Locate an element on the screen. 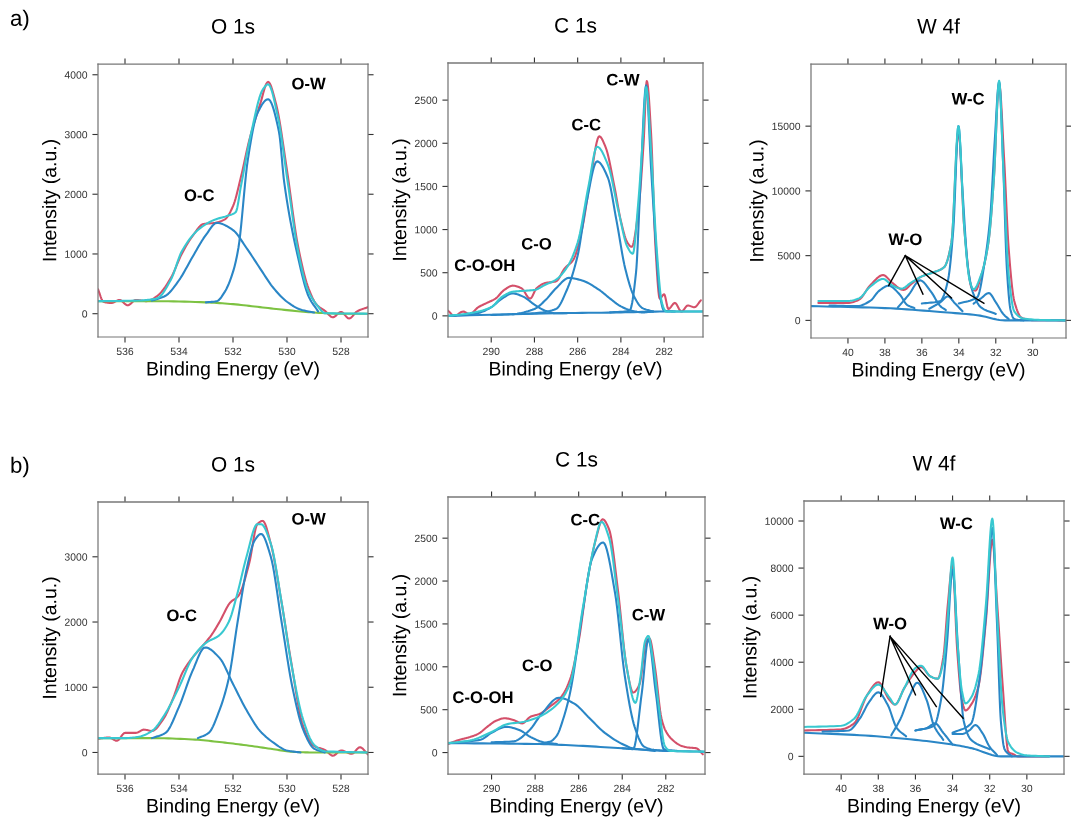 Image resolution: width=1071 pixels, height=823 pixels. text: b) is located at coordinates (20, 467).